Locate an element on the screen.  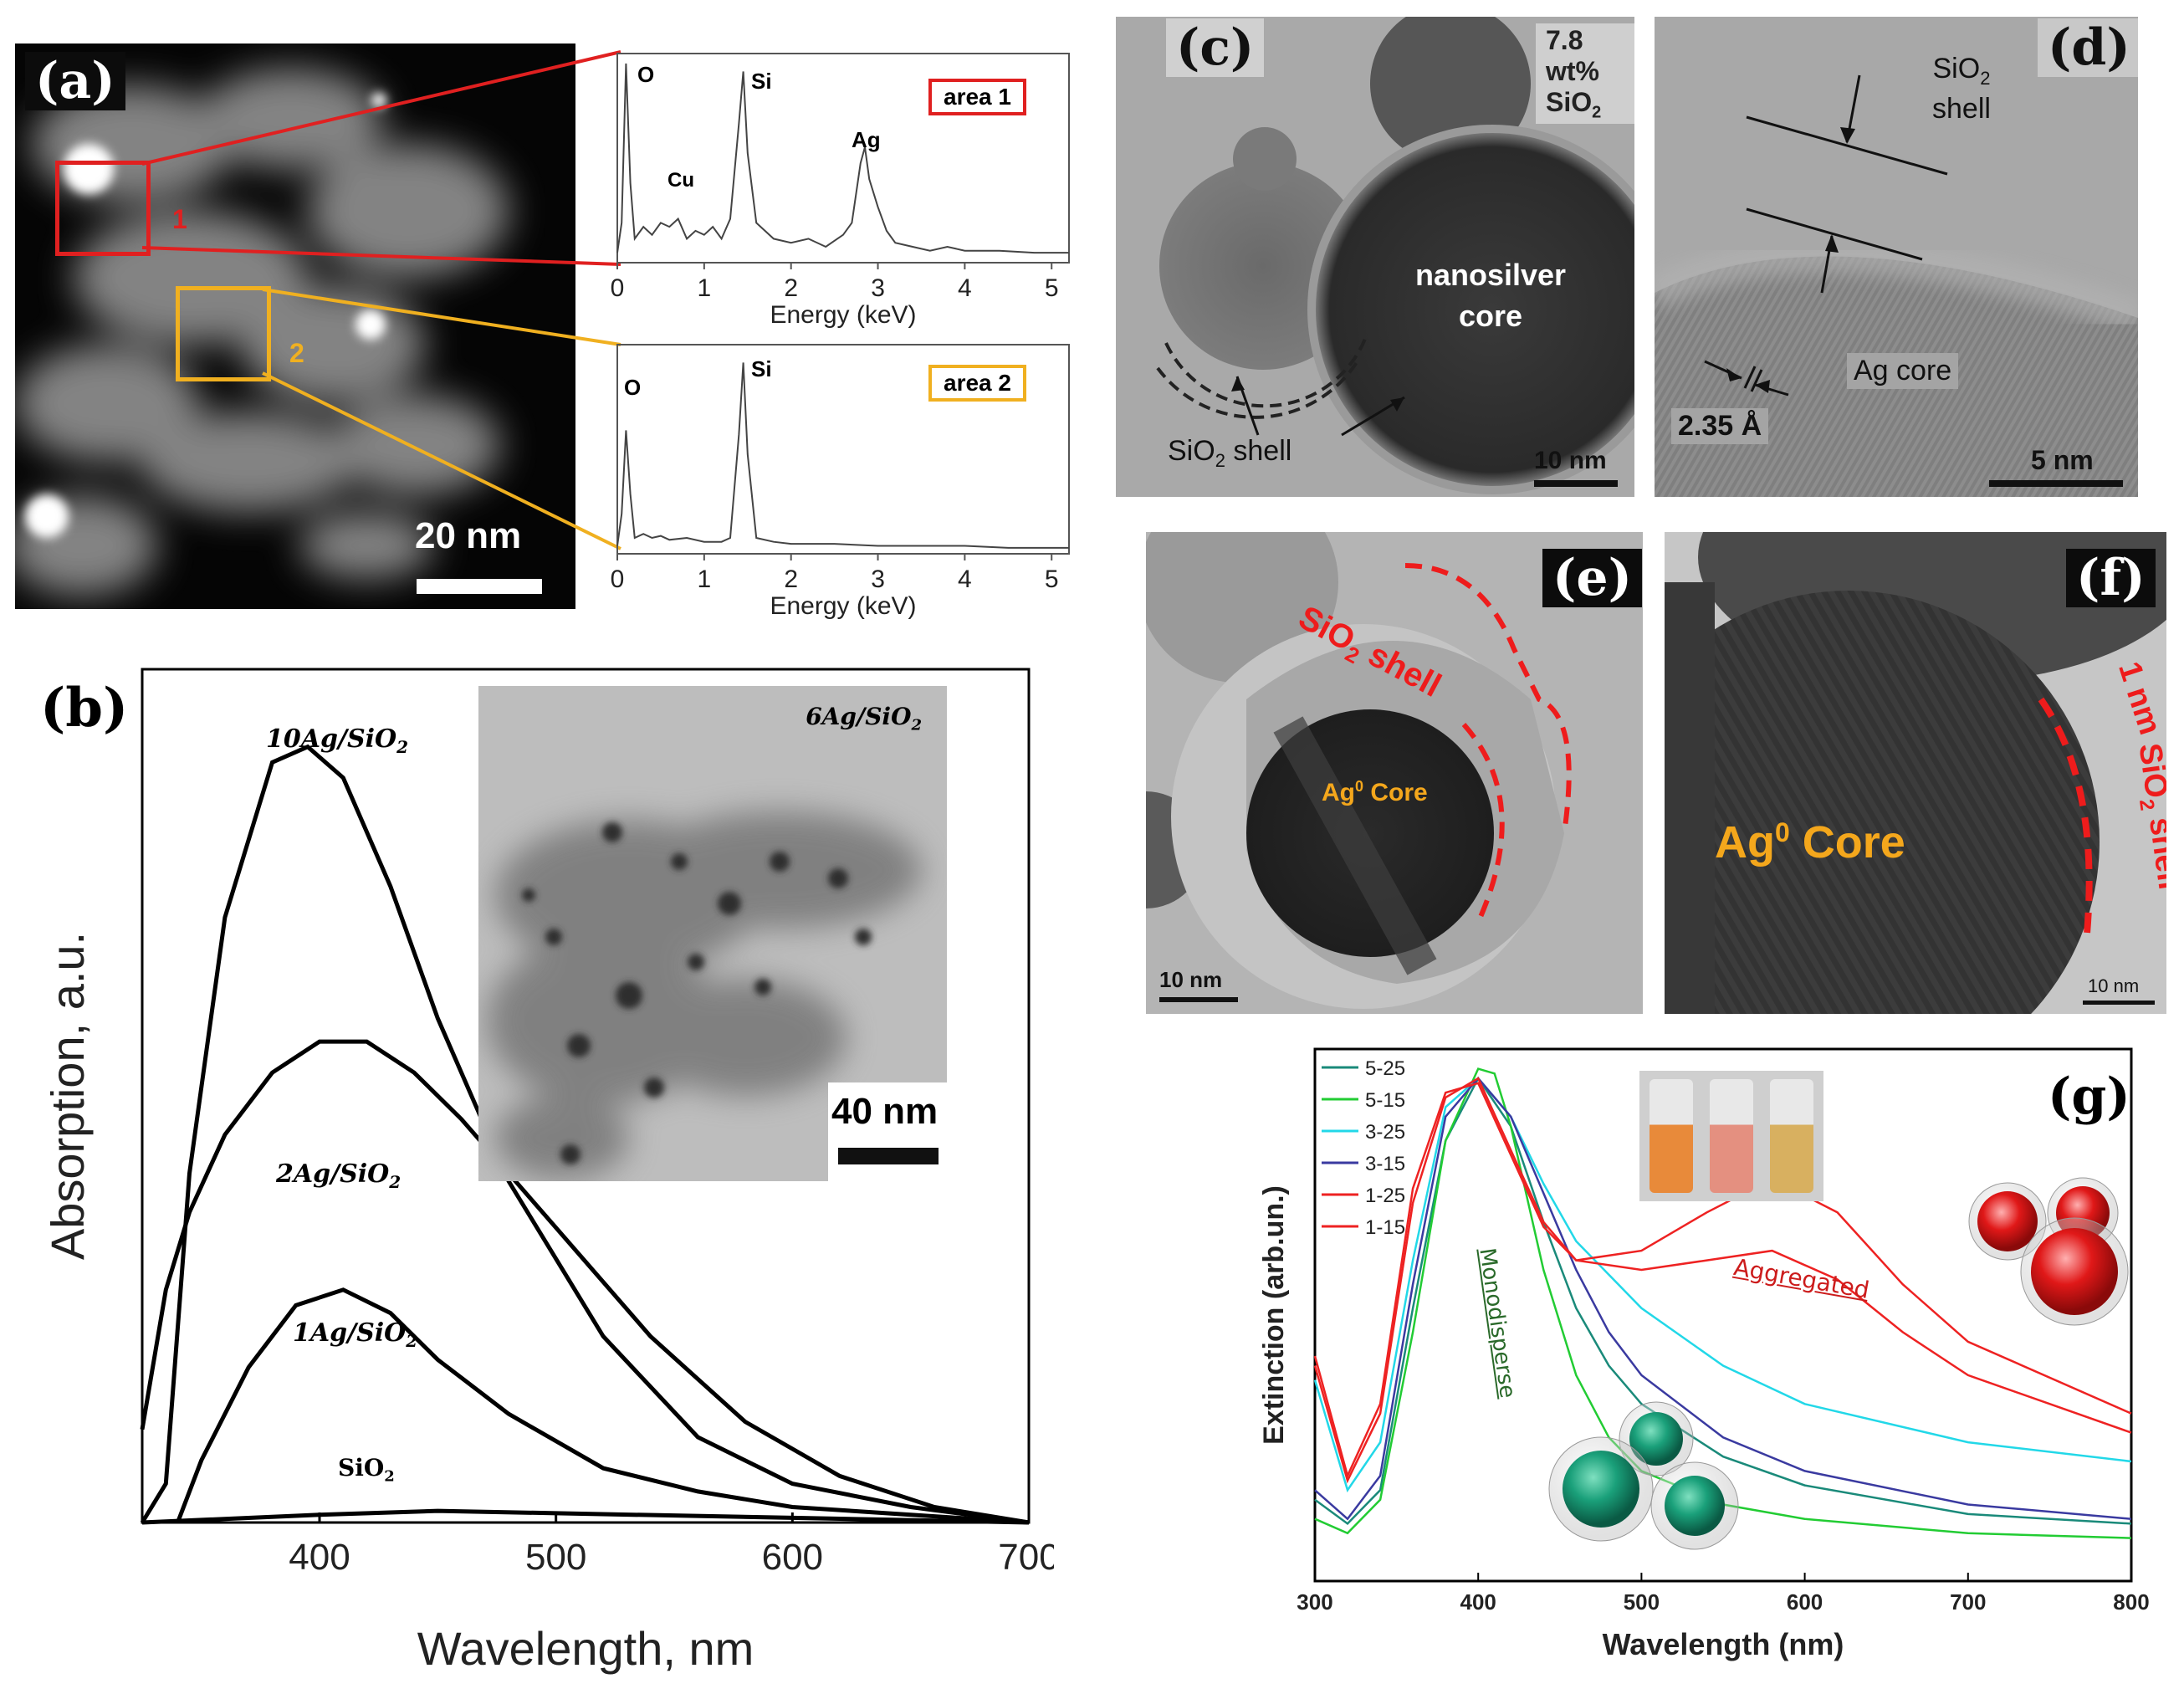
ext-legend-label: 1-15 is located at coordinates (1385, 1227).